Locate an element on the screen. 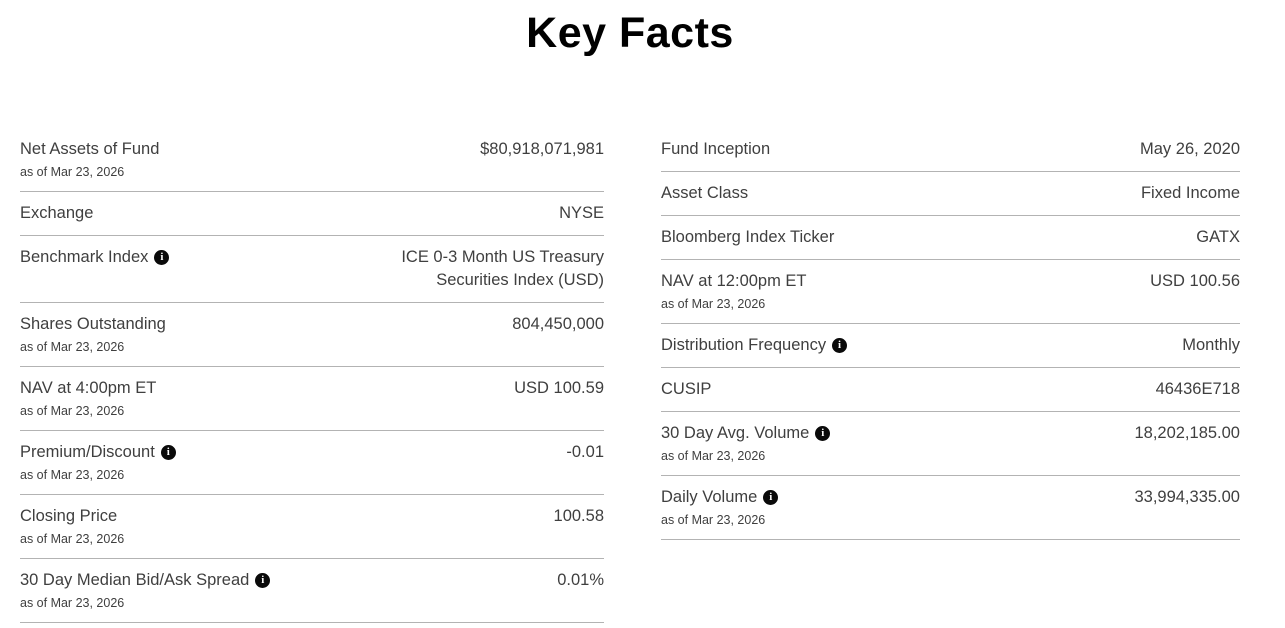 This screenshot has width=1285, height=628. fact-label: Asset Class is located at coordinates (705, 193).